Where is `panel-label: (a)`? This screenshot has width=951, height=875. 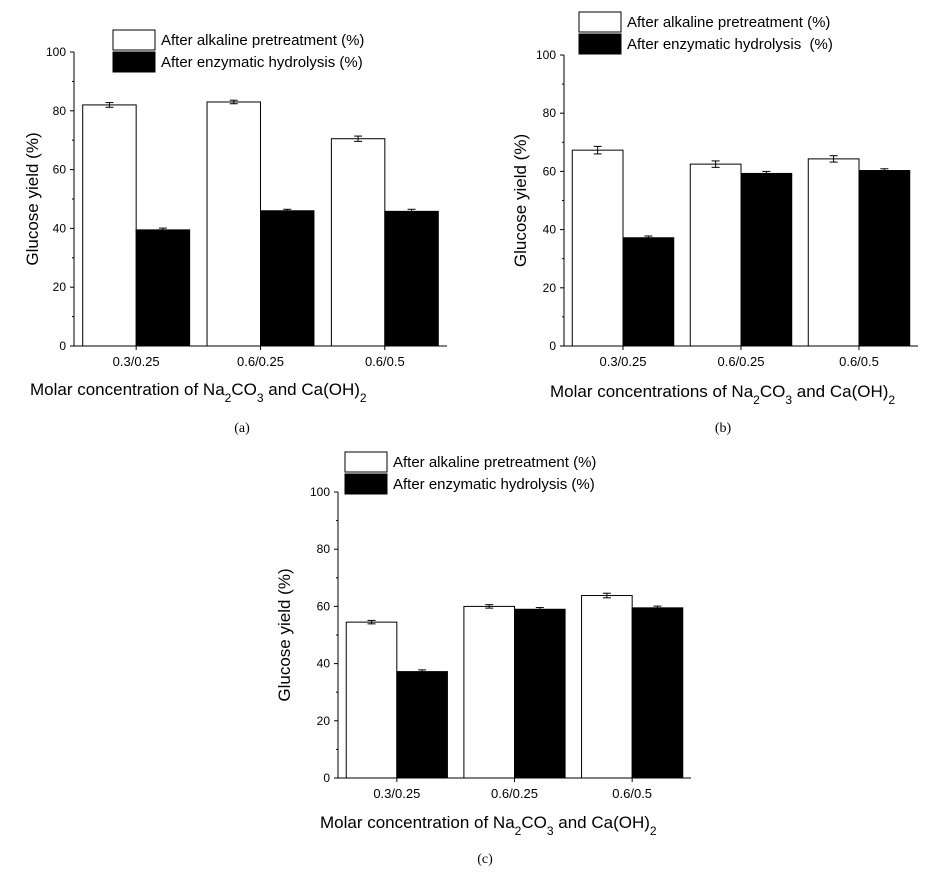 panel-label: (a) is located at coordinates (242, 428).